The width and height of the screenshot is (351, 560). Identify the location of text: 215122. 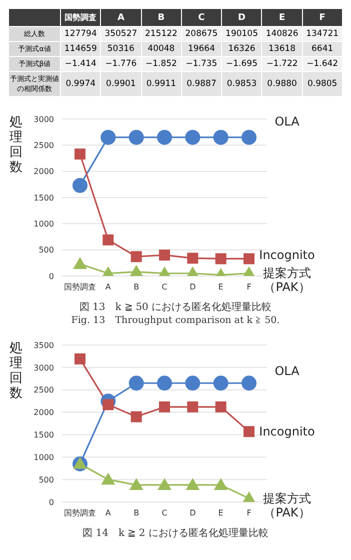
(161, 34).